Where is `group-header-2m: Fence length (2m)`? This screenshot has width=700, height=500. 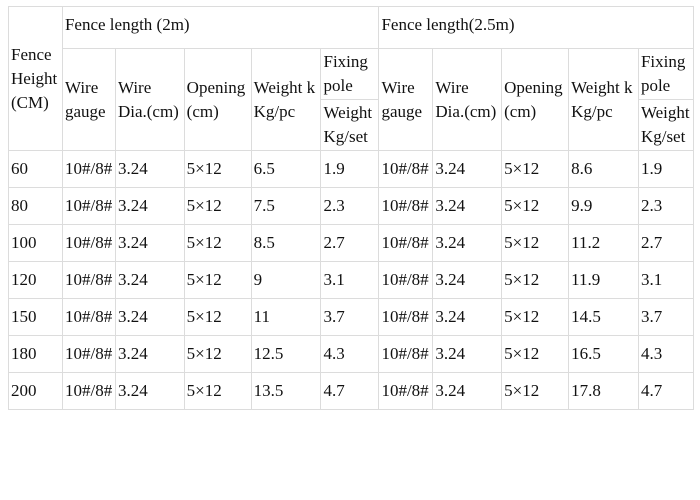
group-header-2m: Fence length (2m) is located at coordinates (220, 27).